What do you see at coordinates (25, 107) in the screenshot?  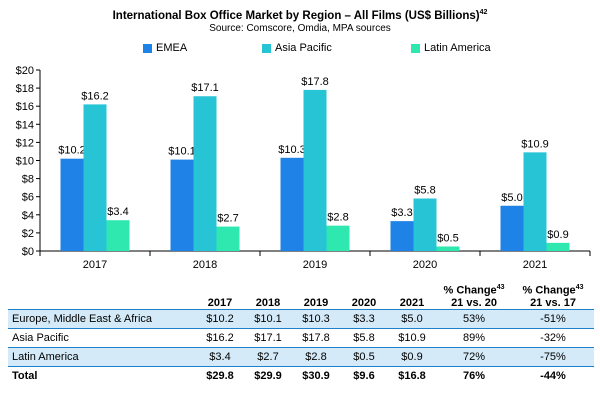 I see `y-tick-label: $16` at bounding box center [25, 107].